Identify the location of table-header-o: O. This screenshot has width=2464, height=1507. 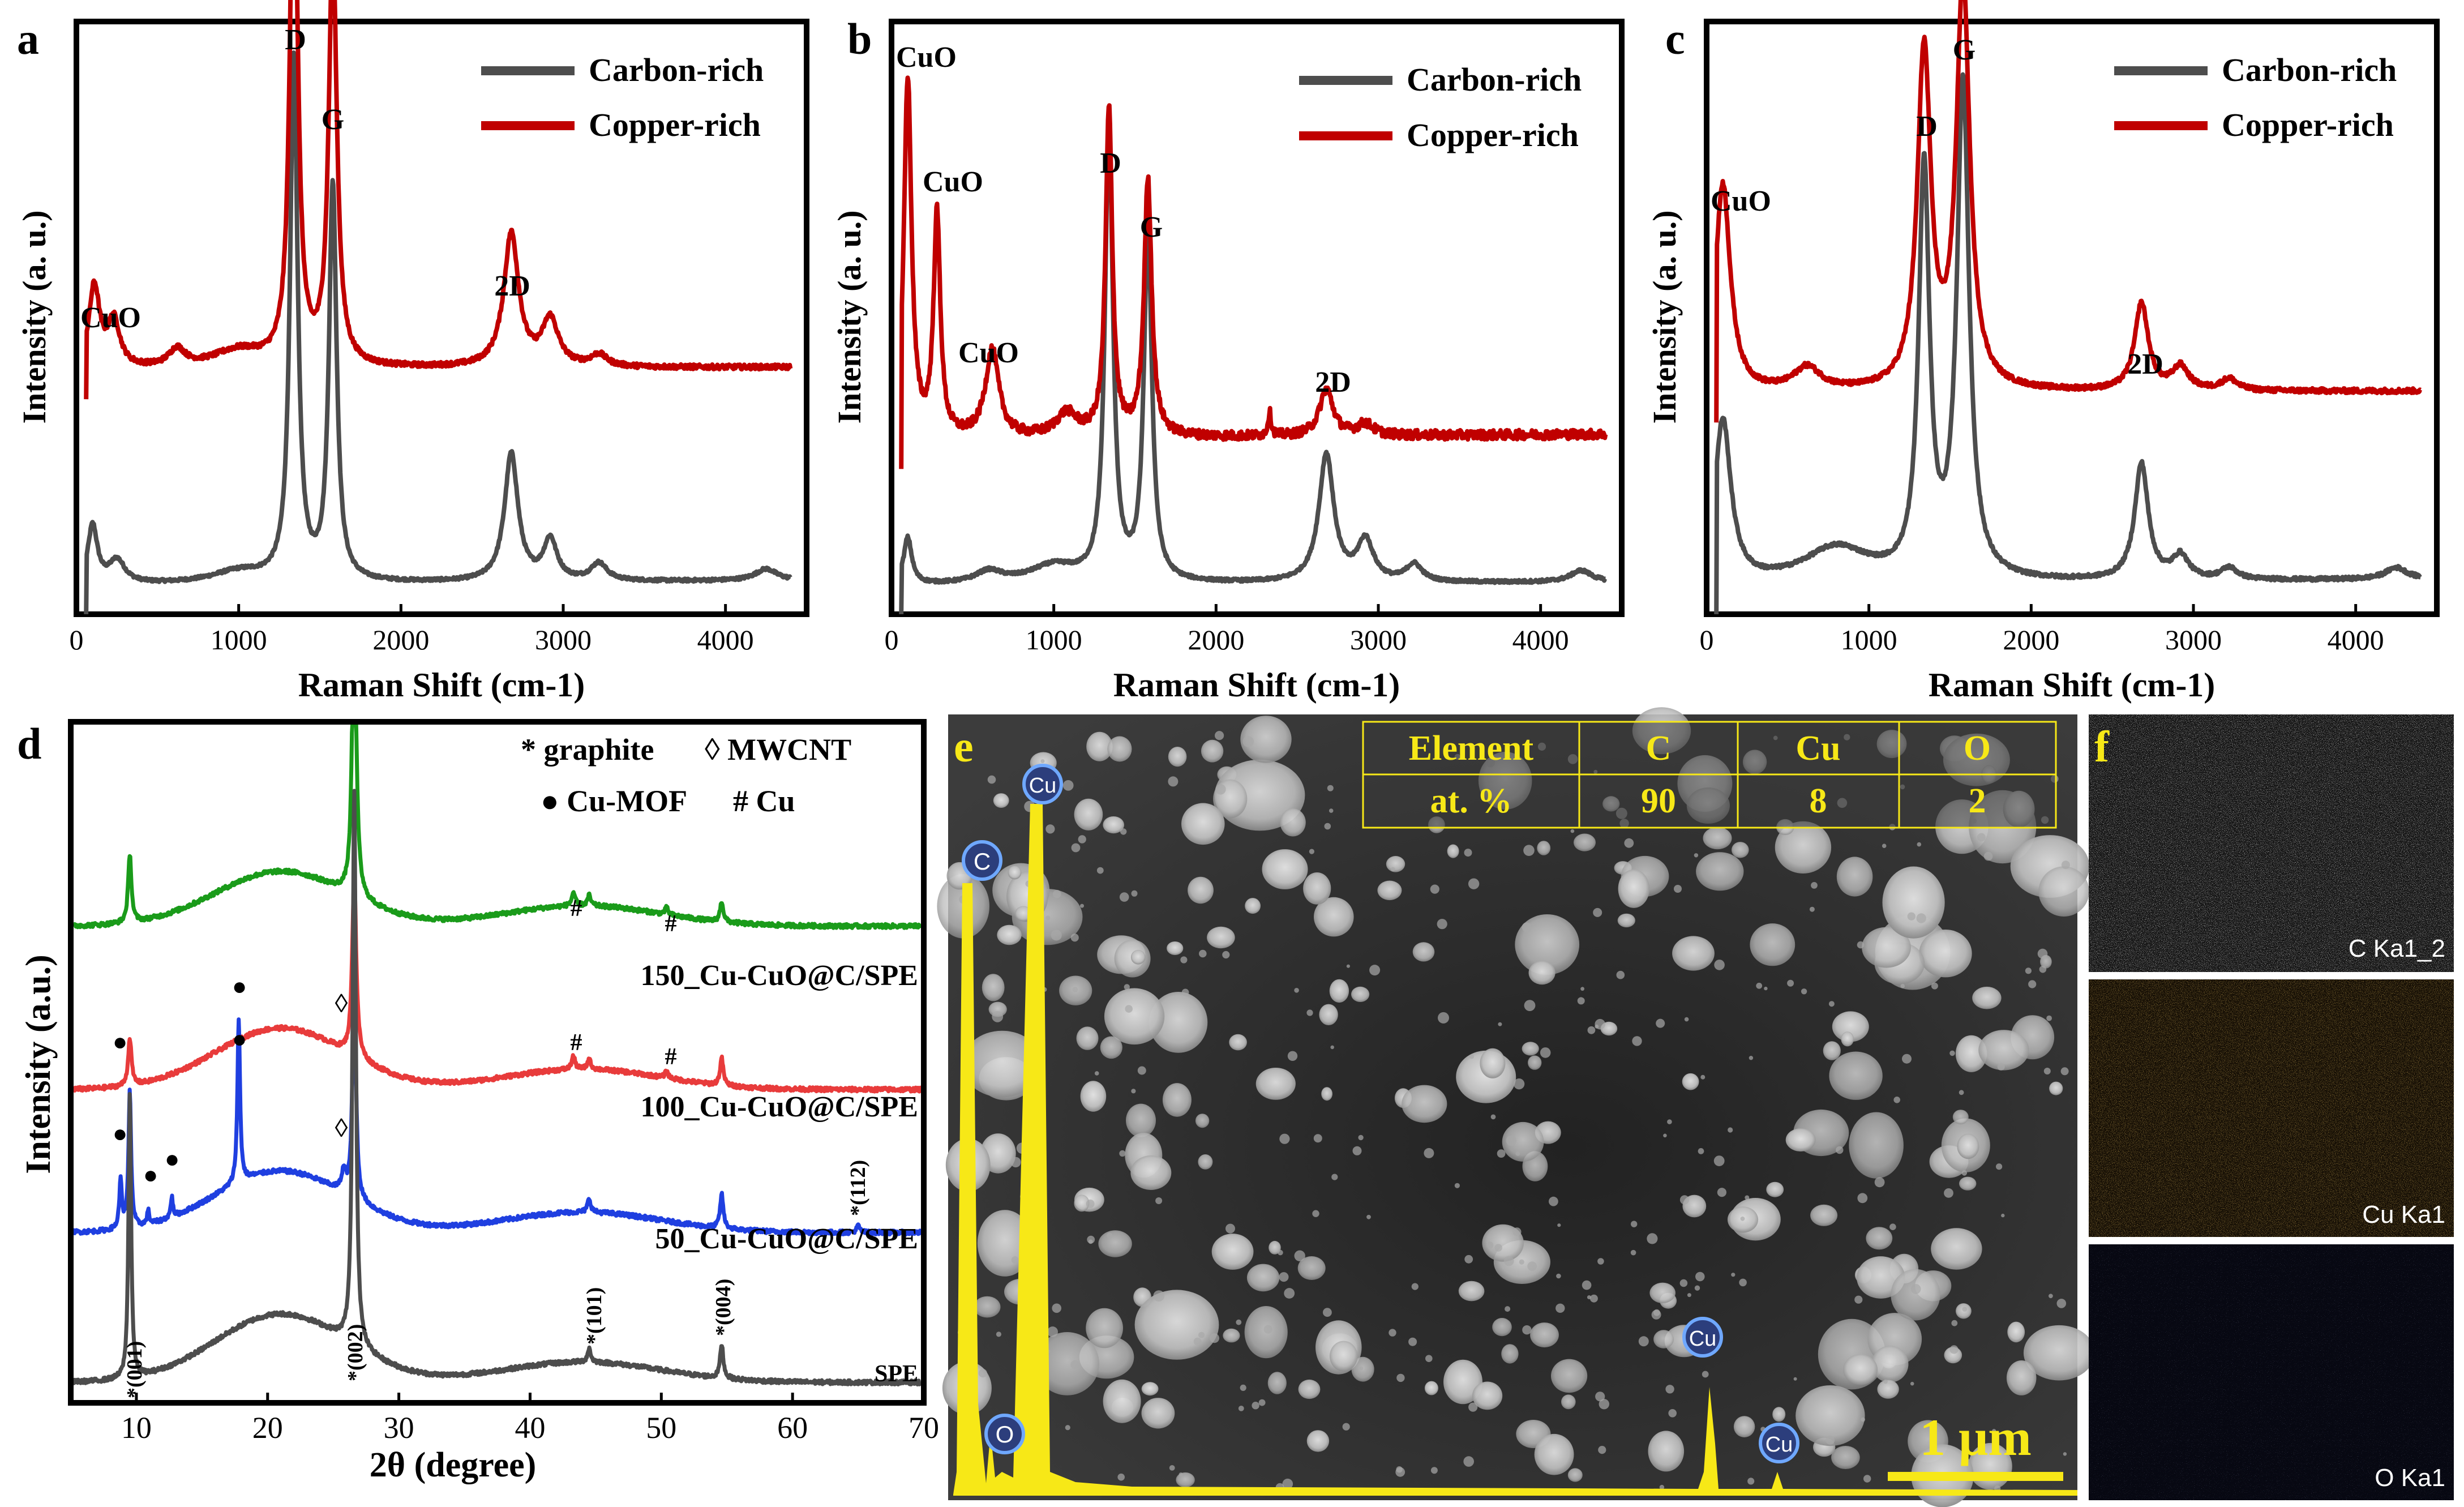
(1977, 748).